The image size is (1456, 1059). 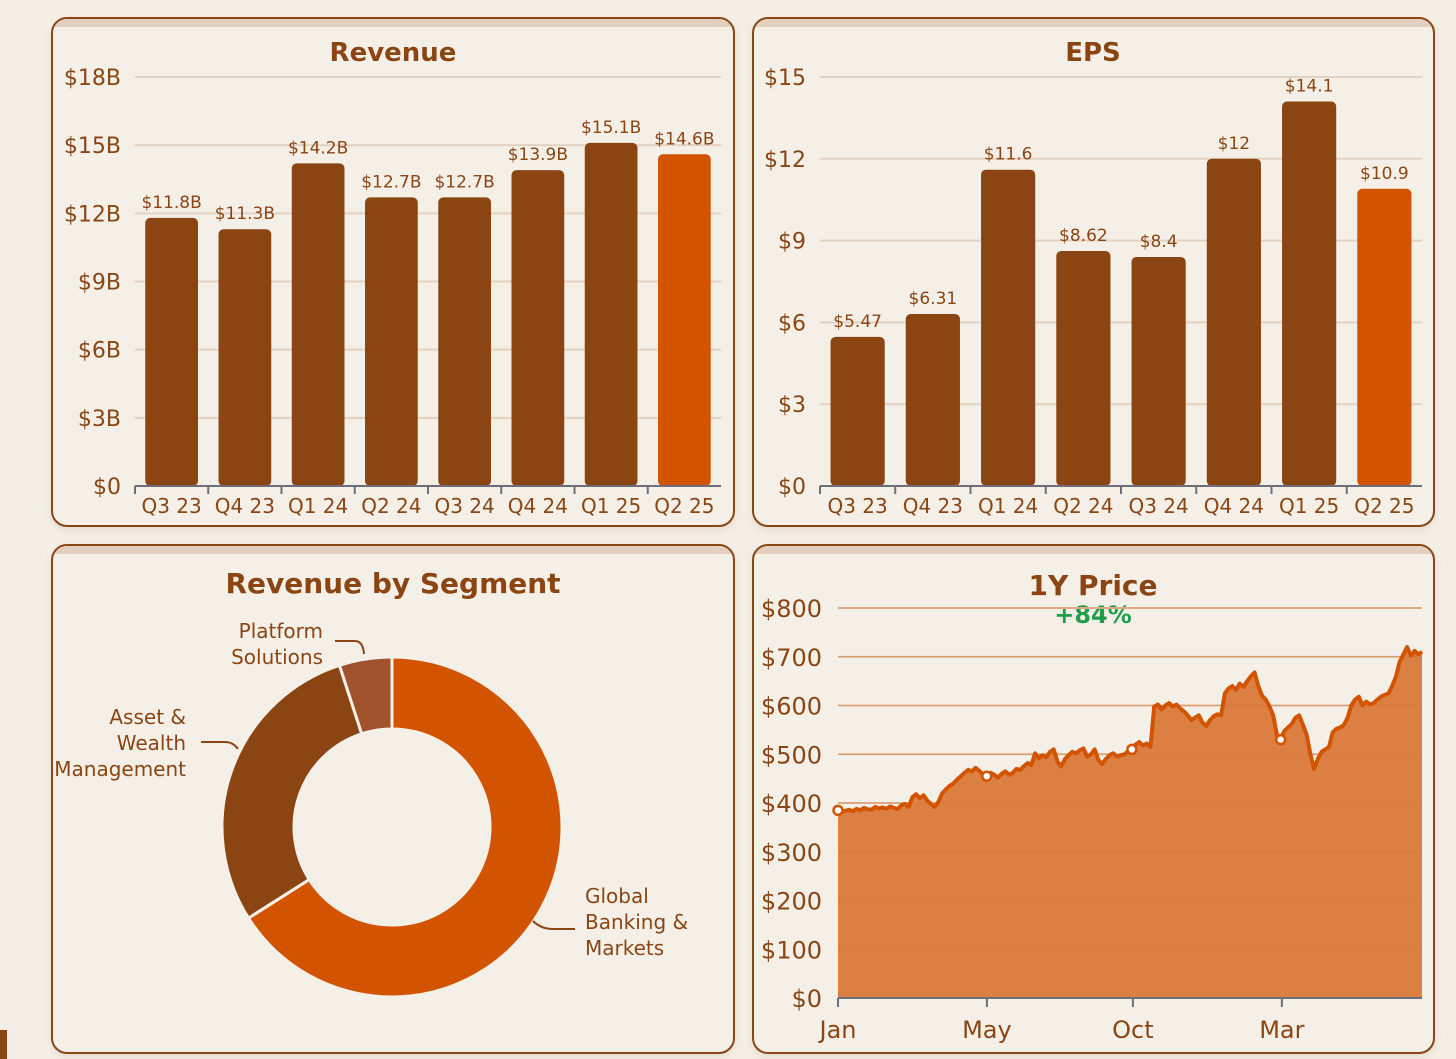 What do you see at coordinates (538, 155) in the screenshot?
I see `data-label: $13.9B` at bounding box center [538, 155].